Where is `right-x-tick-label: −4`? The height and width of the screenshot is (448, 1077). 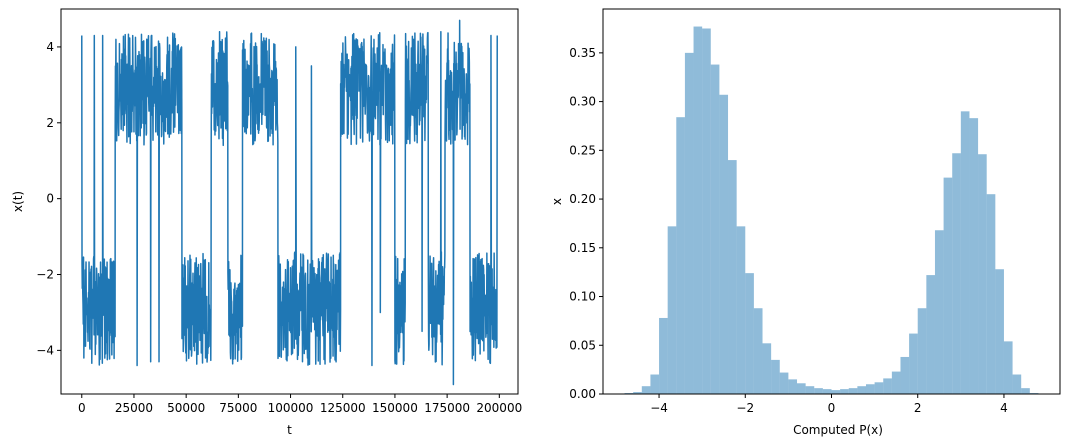
right-x-tick-label: −4 is located at coordinates (659, 408).